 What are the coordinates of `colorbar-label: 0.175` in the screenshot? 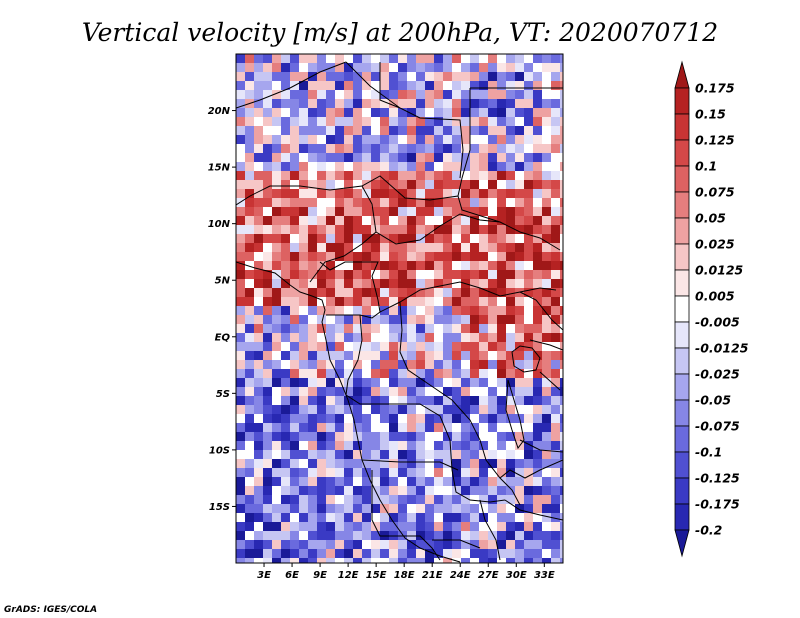 It's located at (715, 88).